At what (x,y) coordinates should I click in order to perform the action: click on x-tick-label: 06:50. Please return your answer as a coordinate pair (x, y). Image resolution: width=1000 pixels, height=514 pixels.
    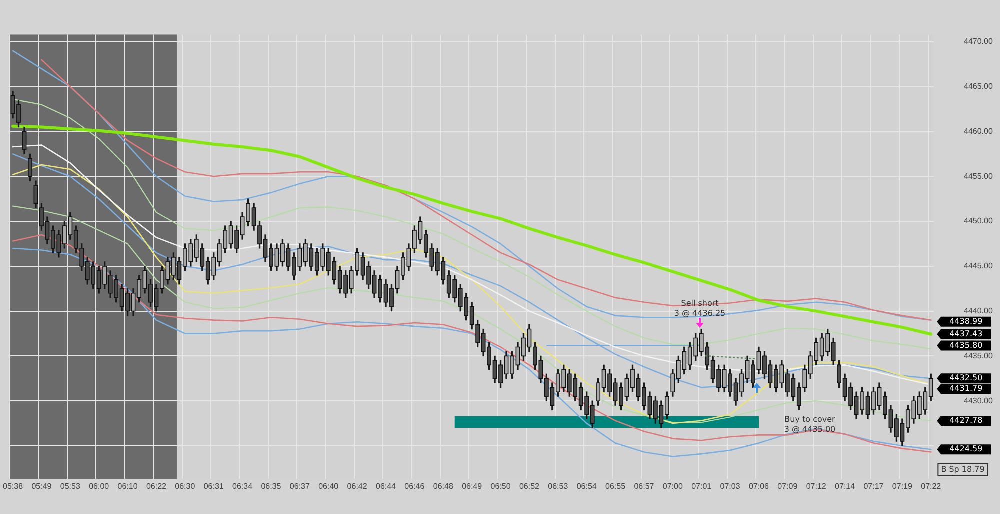
    Looking at the image, I should click on (501, 487).